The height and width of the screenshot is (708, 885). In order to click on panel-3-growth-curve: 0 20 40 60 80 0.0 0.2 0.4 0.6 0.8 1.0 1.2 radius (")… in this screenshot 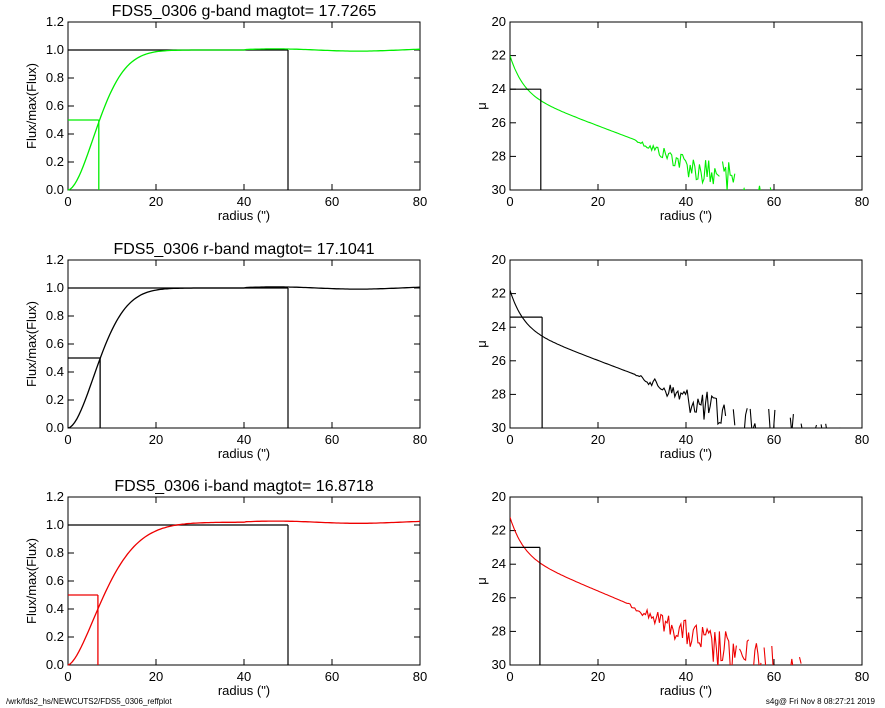, I will do `click(225, 351)`.